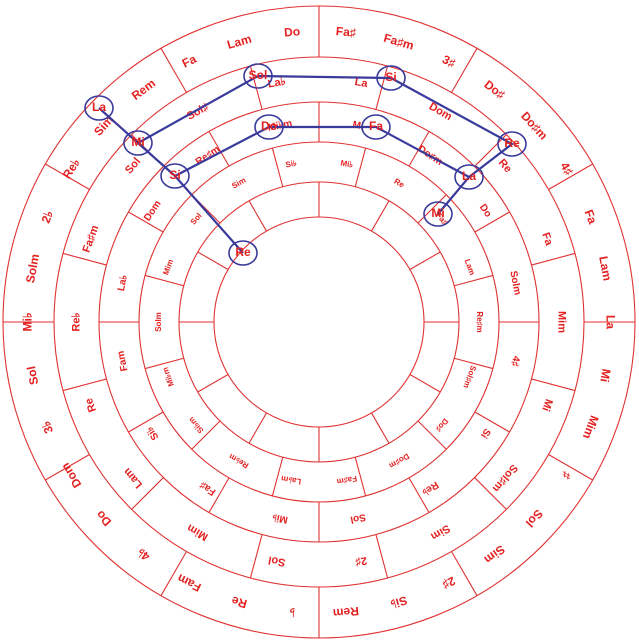  I want to click on ring-label: Re♭m, so click(238, 461).